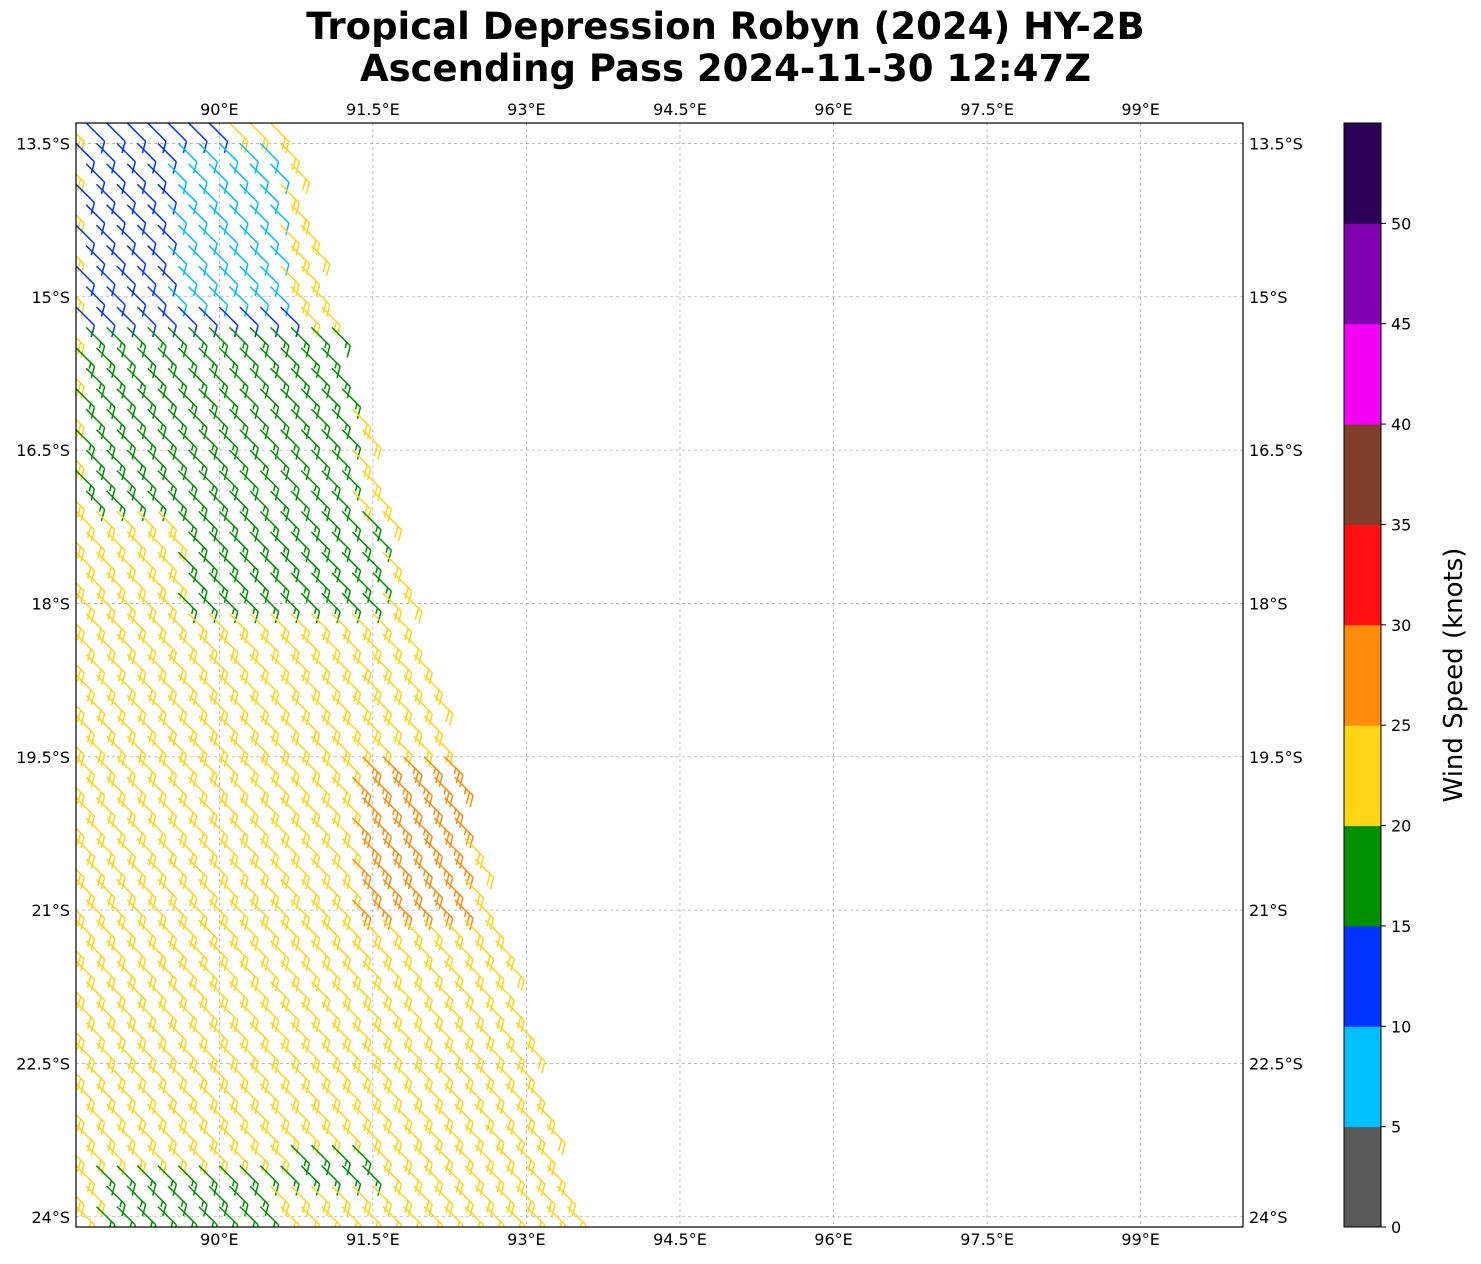 The width and height of the screenshot is (1481, 1264). What do you see at coordinates (1396, 1227) in the screenshot?
I see `colorbar-tick-label: 0` at bounding box center [1396, 1227].